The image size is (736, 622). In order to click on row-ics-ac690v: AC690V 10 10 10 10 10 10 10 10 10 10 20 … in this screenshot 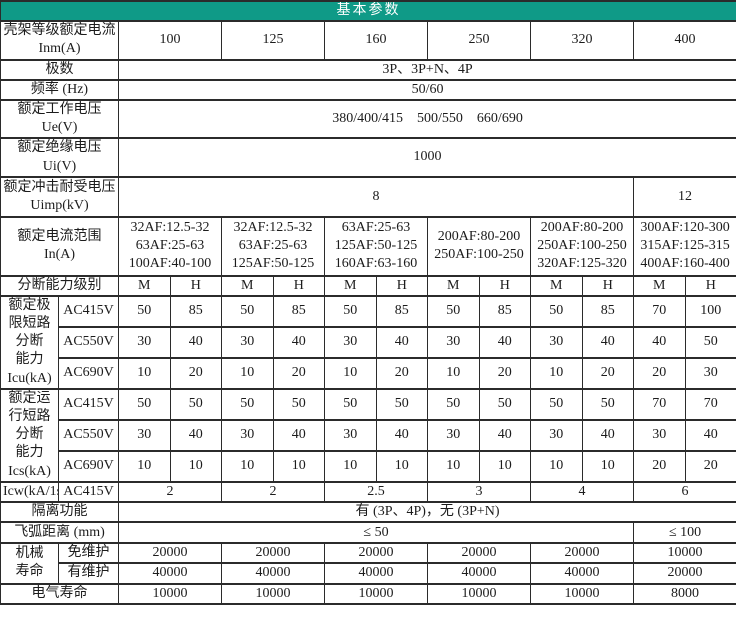, I will do `click(368, 466)`.